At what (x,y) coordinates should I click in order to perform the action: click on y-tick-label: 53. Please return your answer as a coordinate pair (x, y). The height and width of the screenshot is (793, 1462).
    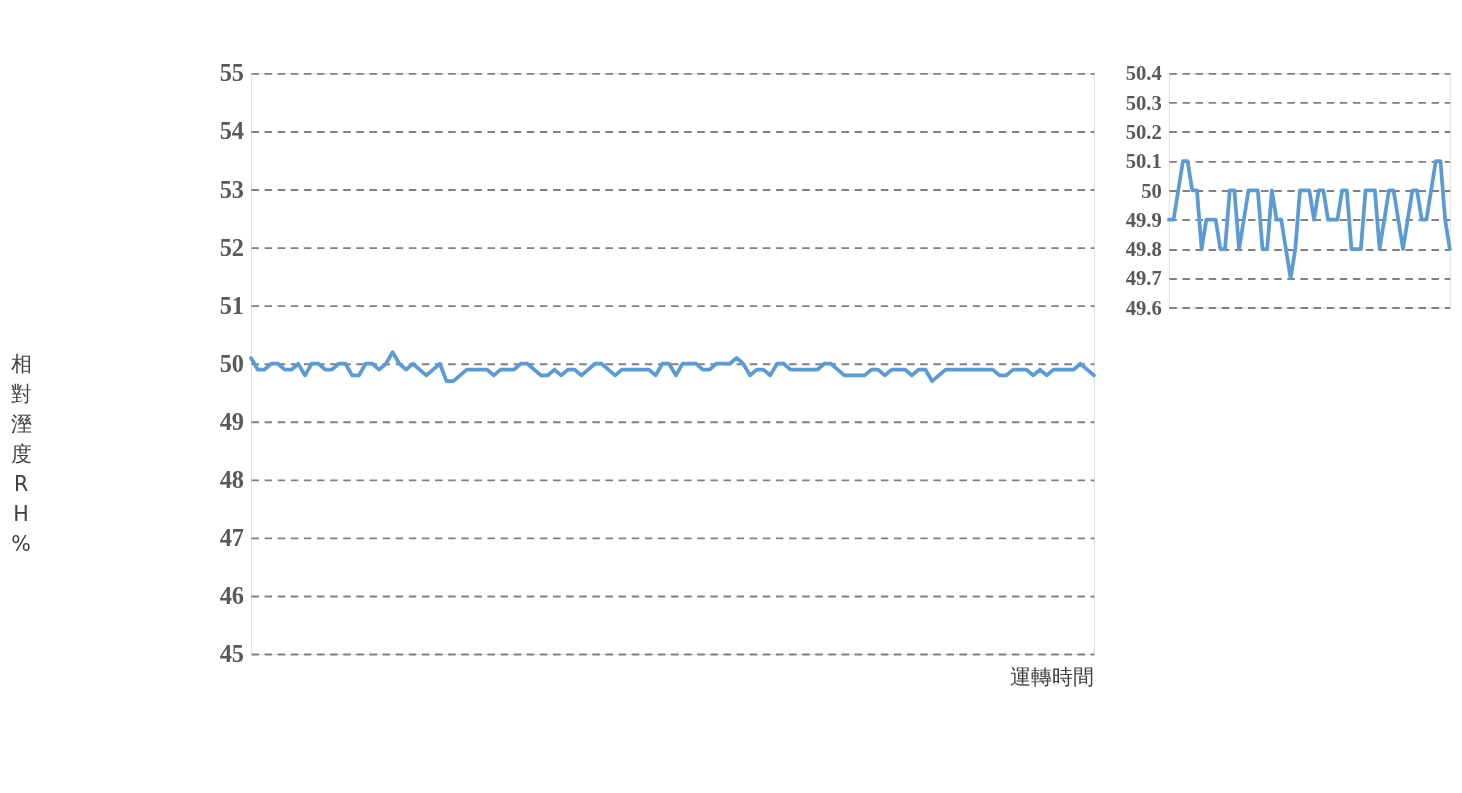
    Looking at the image, I should click on (231, 189).